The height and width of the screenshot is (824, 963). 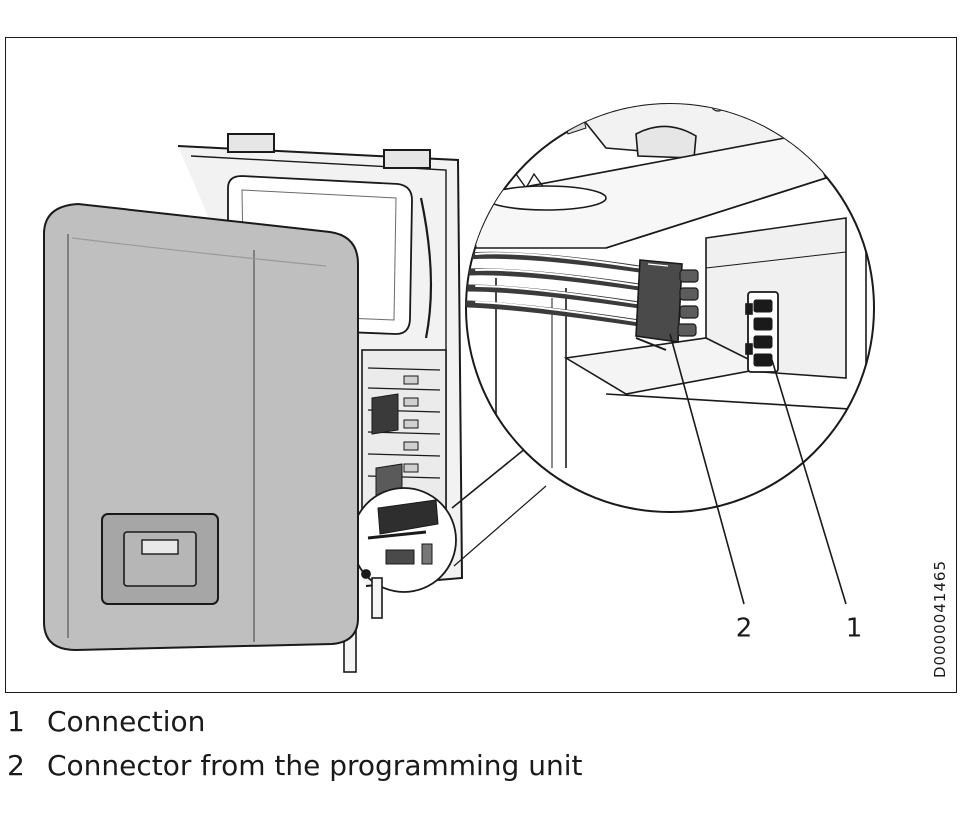 I want to click on legend-label: Connection, so click(x=126, y=721).